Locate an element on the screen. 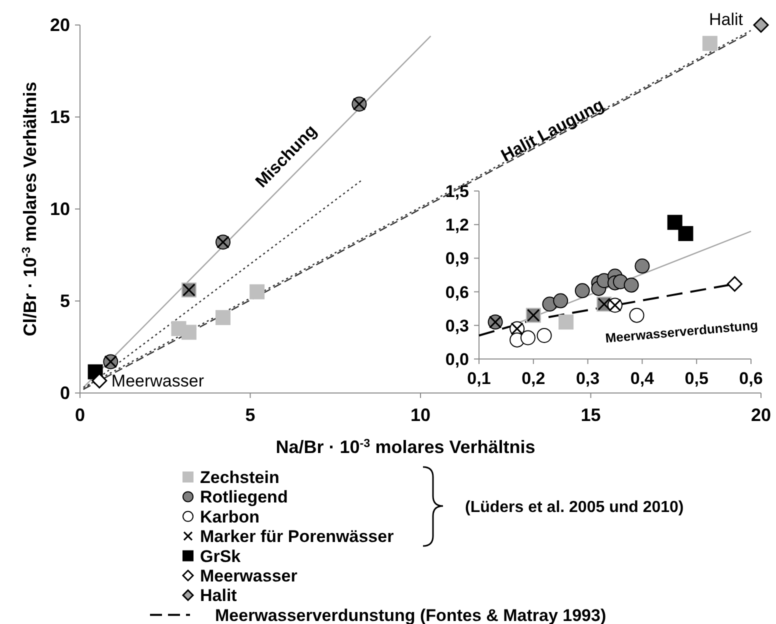 The image size is (776, 624). legend-label: GrSk is located at coordinates (221, 556).